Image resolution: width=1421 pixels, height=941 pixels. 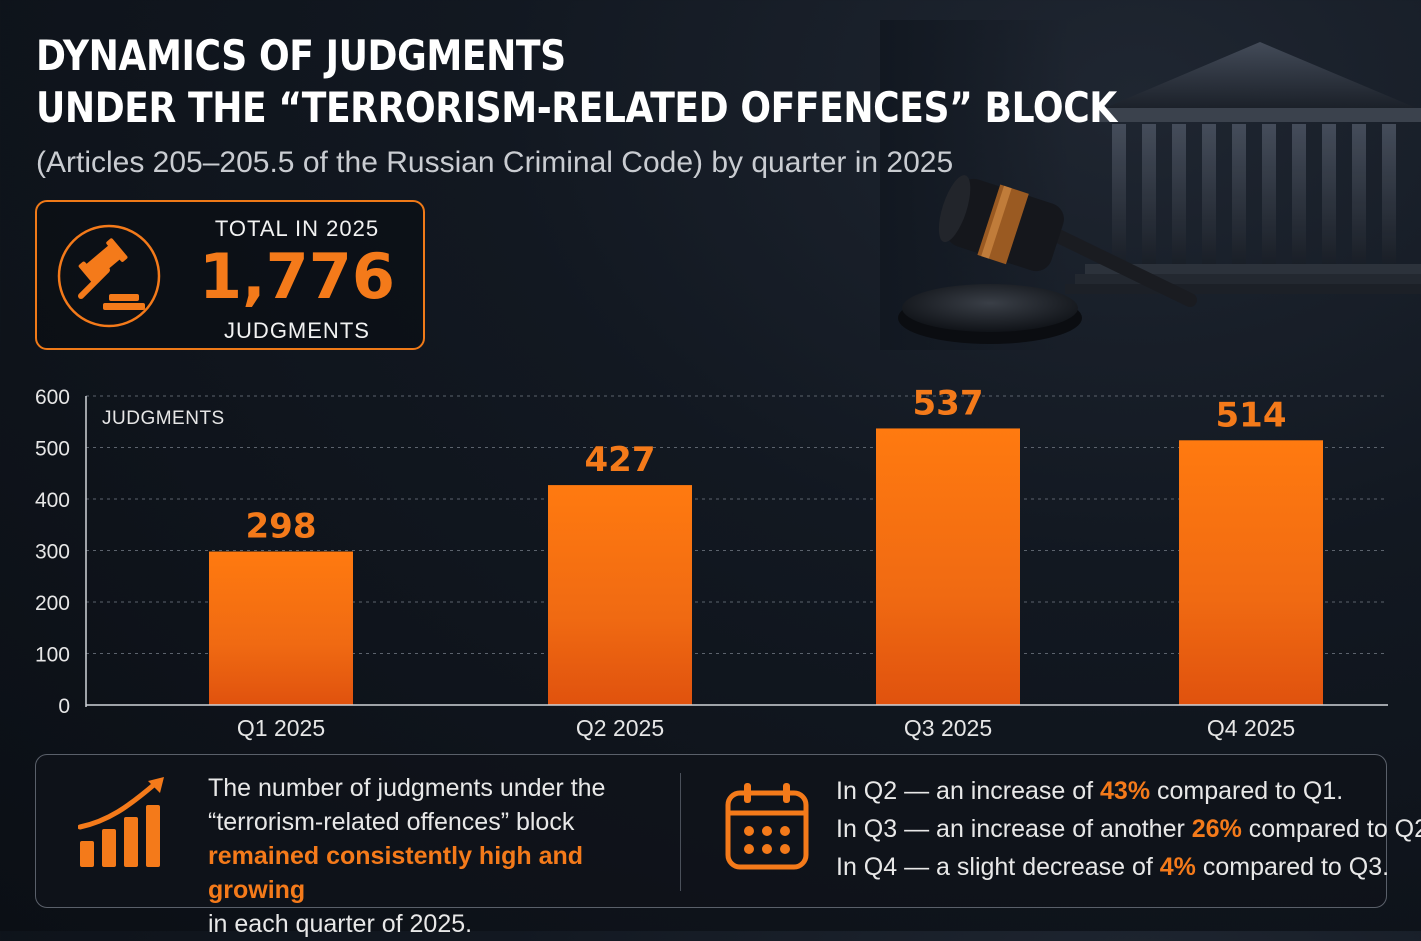 I want to click on total-card: TOTAL IN 2025 1,776 JUDGMENTS, so click(x=230, y=275).